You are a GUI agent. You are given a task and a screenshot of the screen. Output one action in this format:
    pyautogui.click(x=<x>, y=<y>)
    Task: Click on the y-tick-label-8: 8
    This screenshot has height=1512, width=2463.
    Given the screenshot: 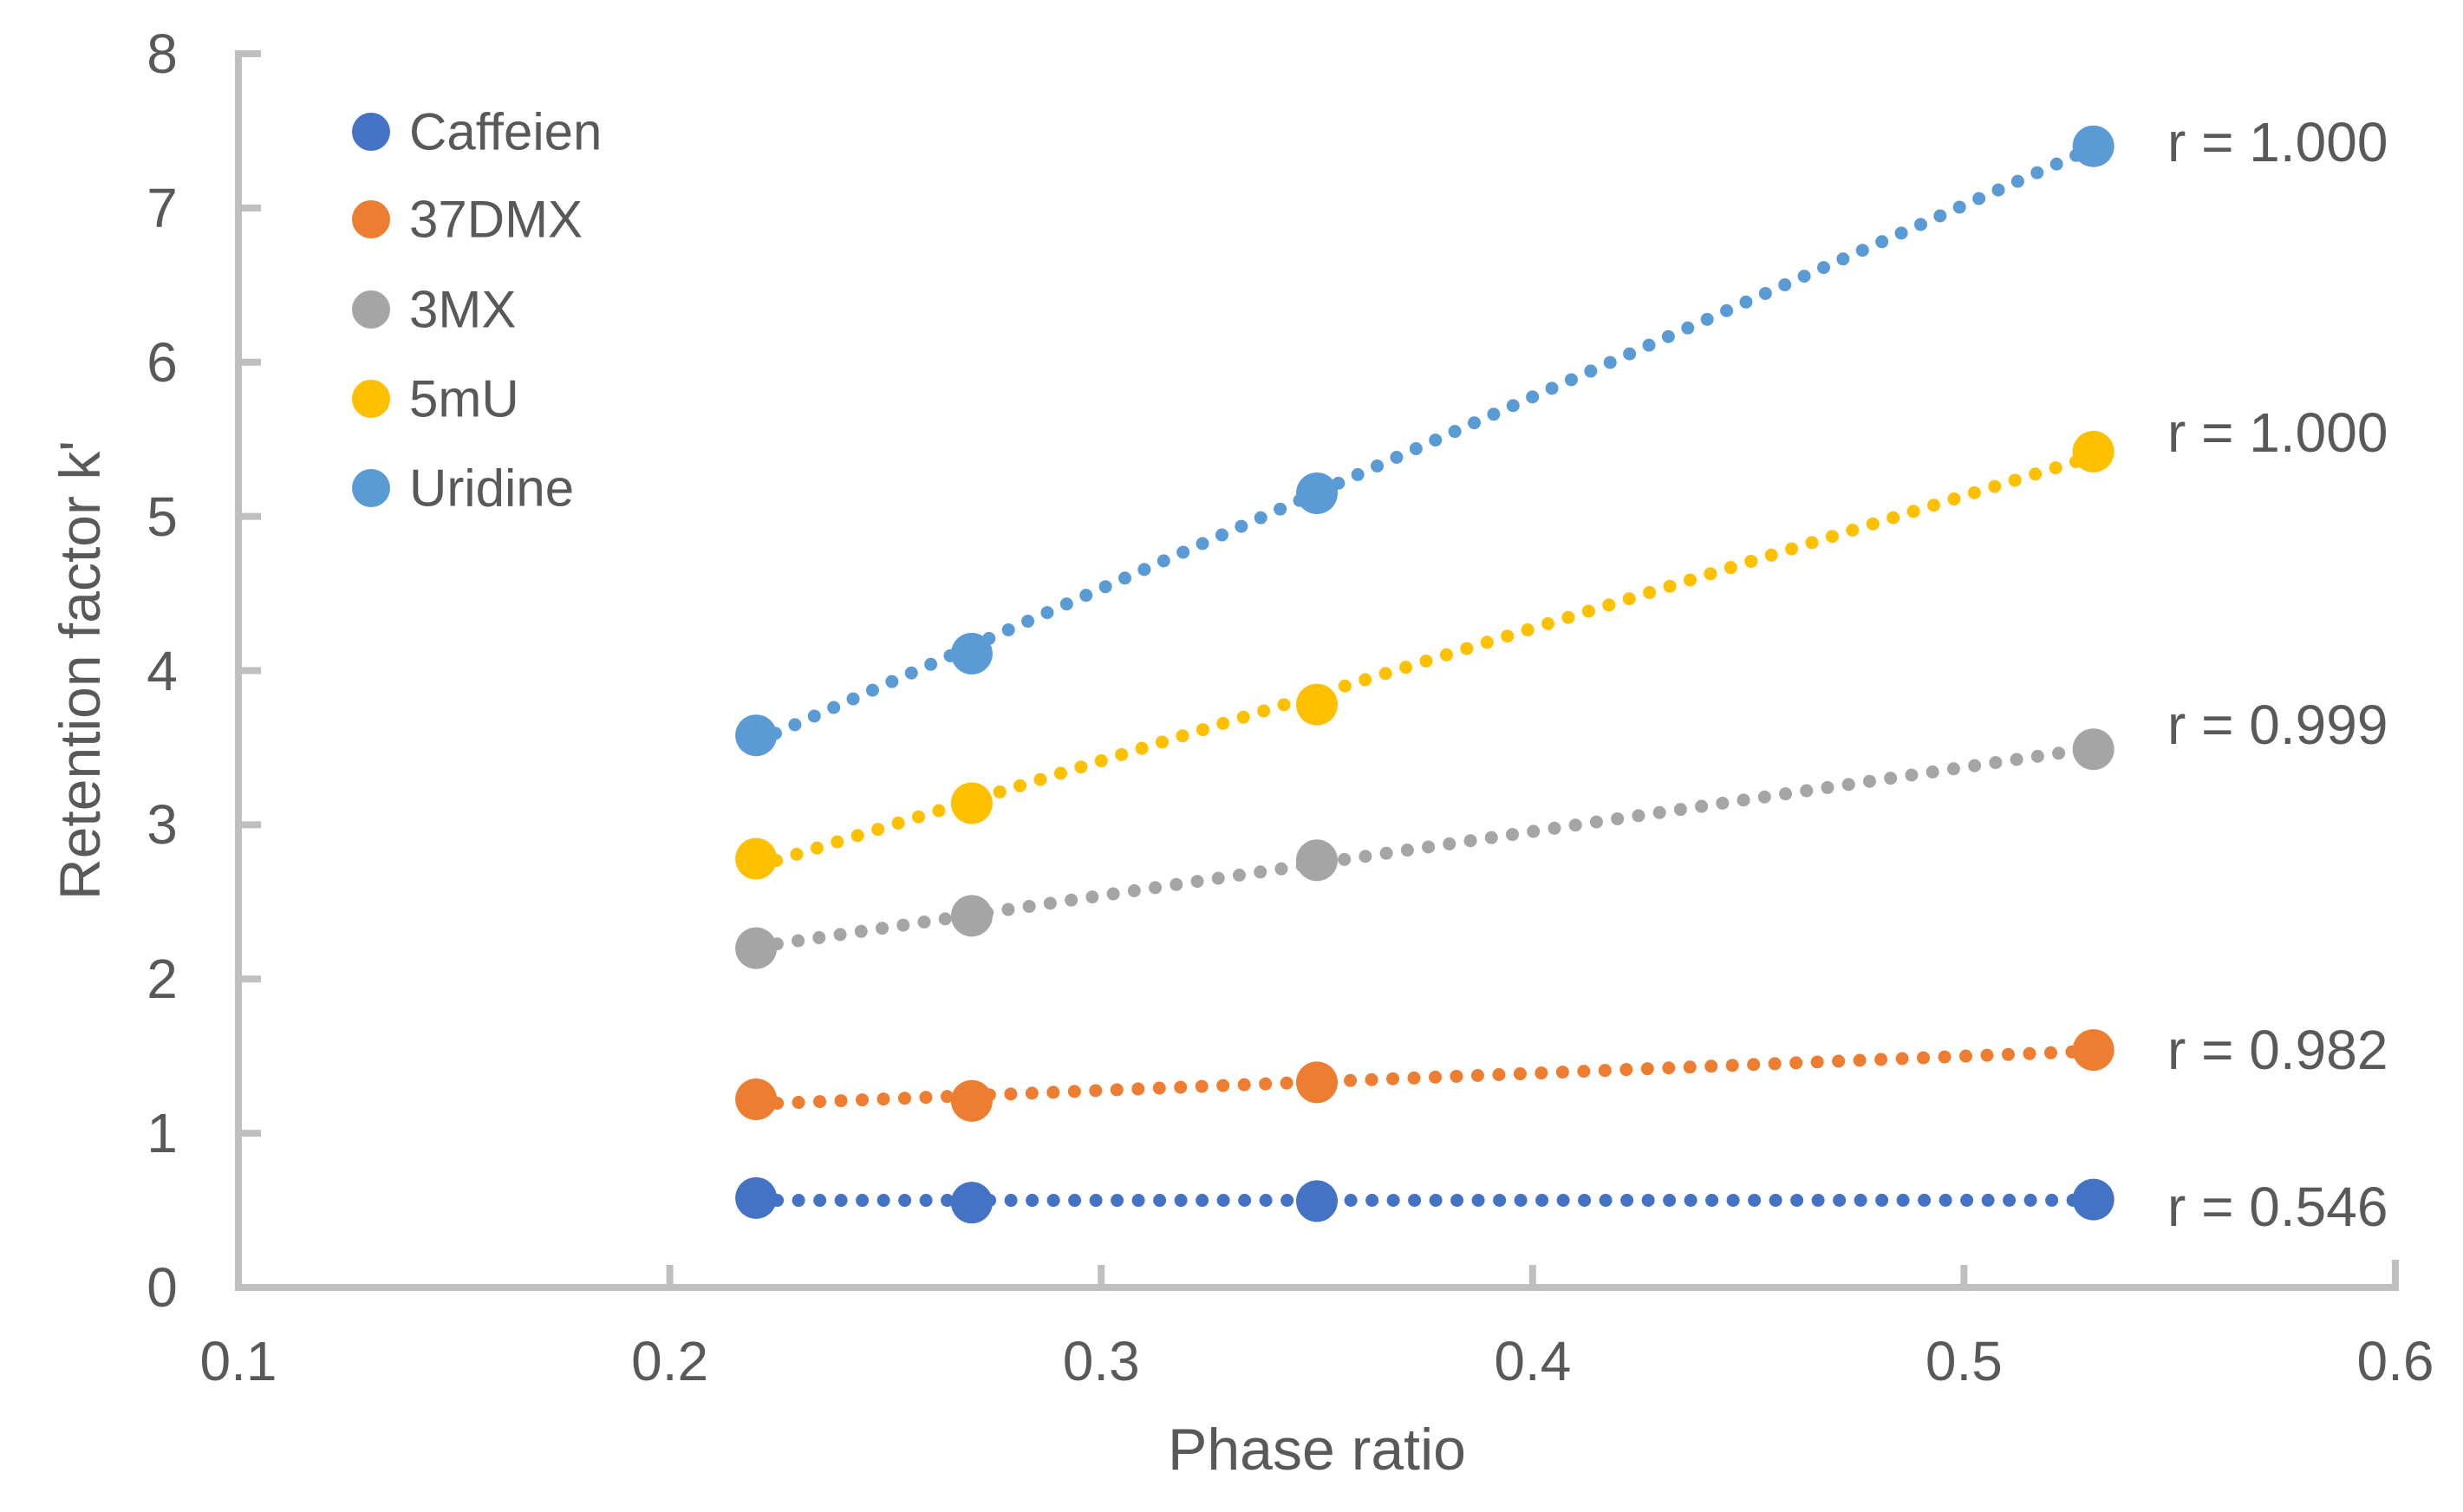 What is the action you would take?
    pyautogui.click(x=163, y=54)
    